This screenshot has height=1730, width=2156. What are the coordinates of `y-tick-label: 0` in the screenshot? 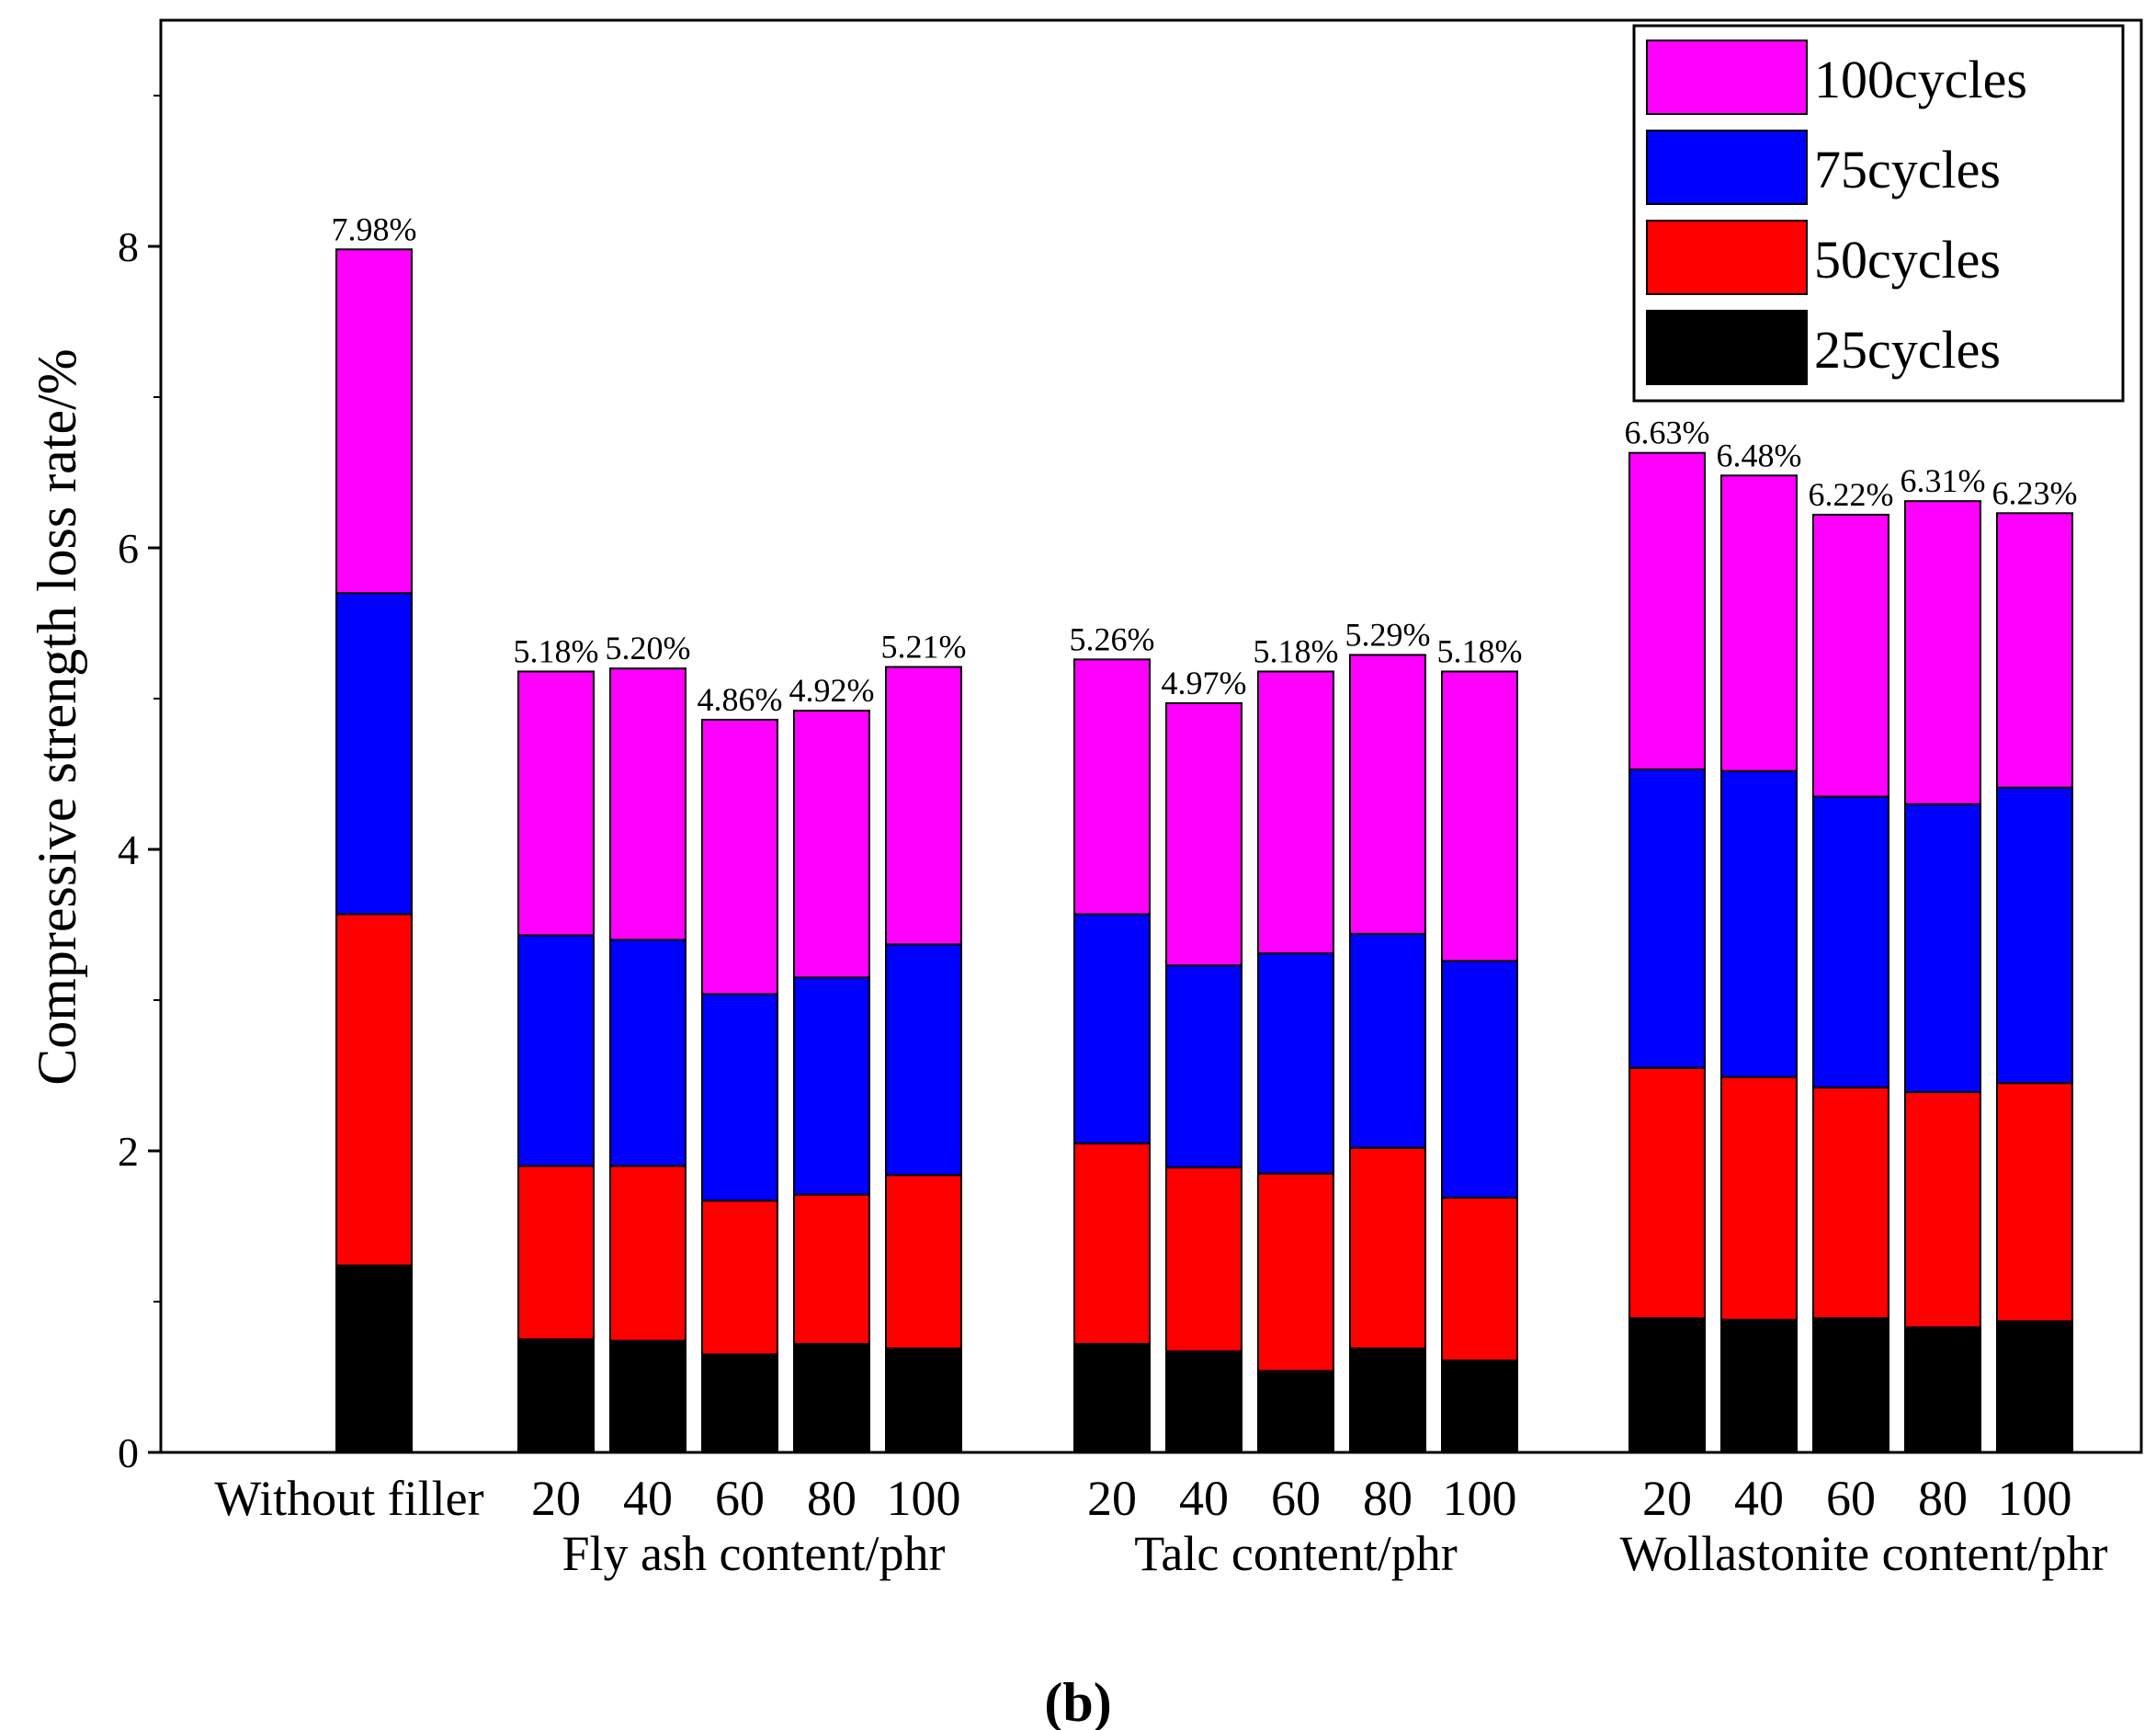 It's located at (128, 1452).